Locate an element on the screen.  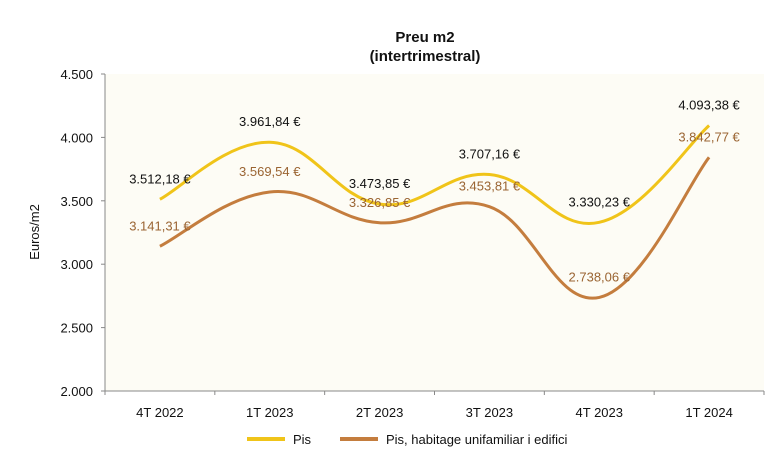
x-tick-label: 3T 2023 is located at coordinates (489, 412).